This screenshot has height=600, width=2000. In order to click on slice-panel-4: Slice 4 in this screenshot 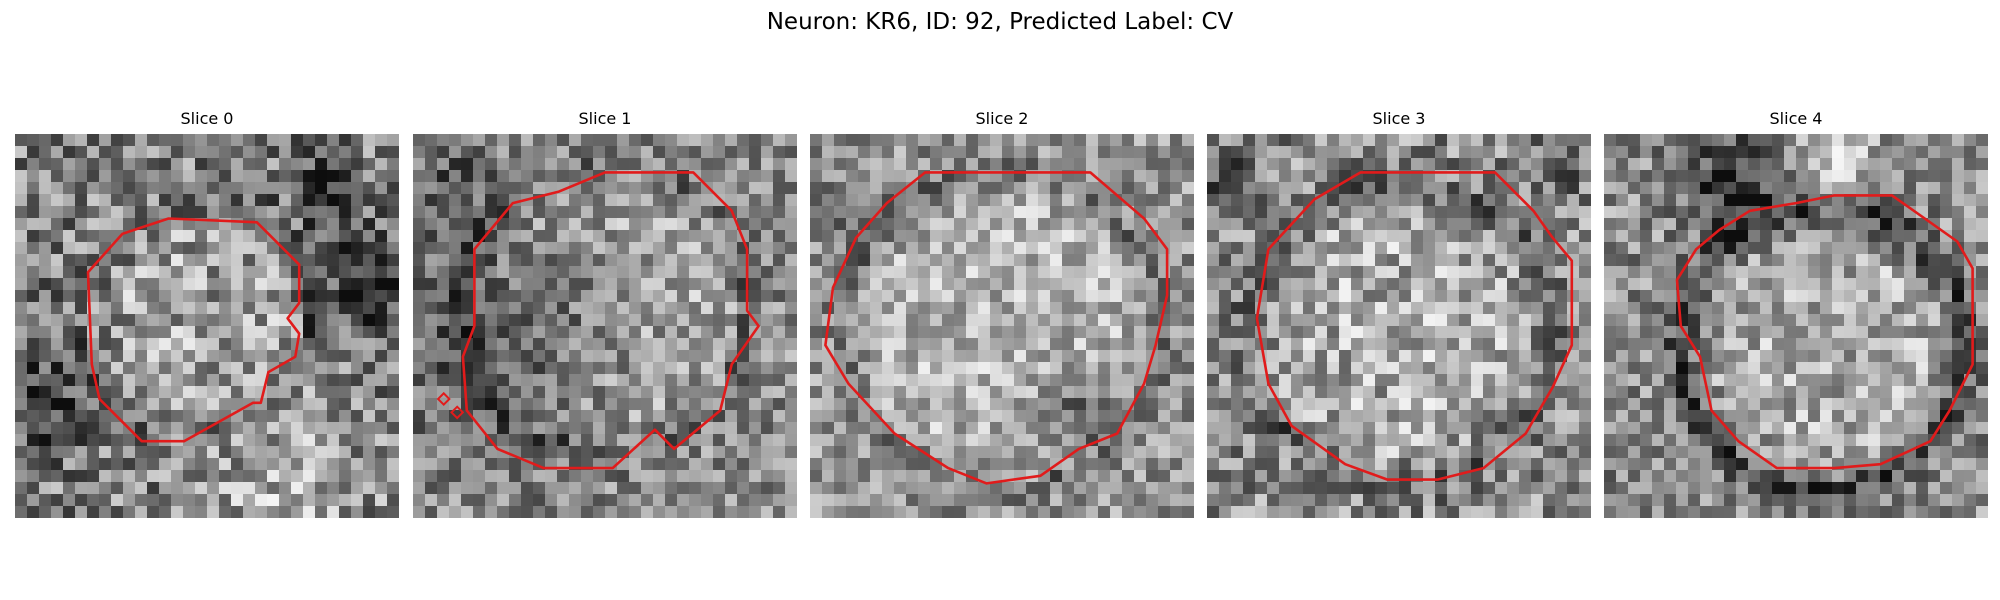, I will do `click(1796, 313)`.